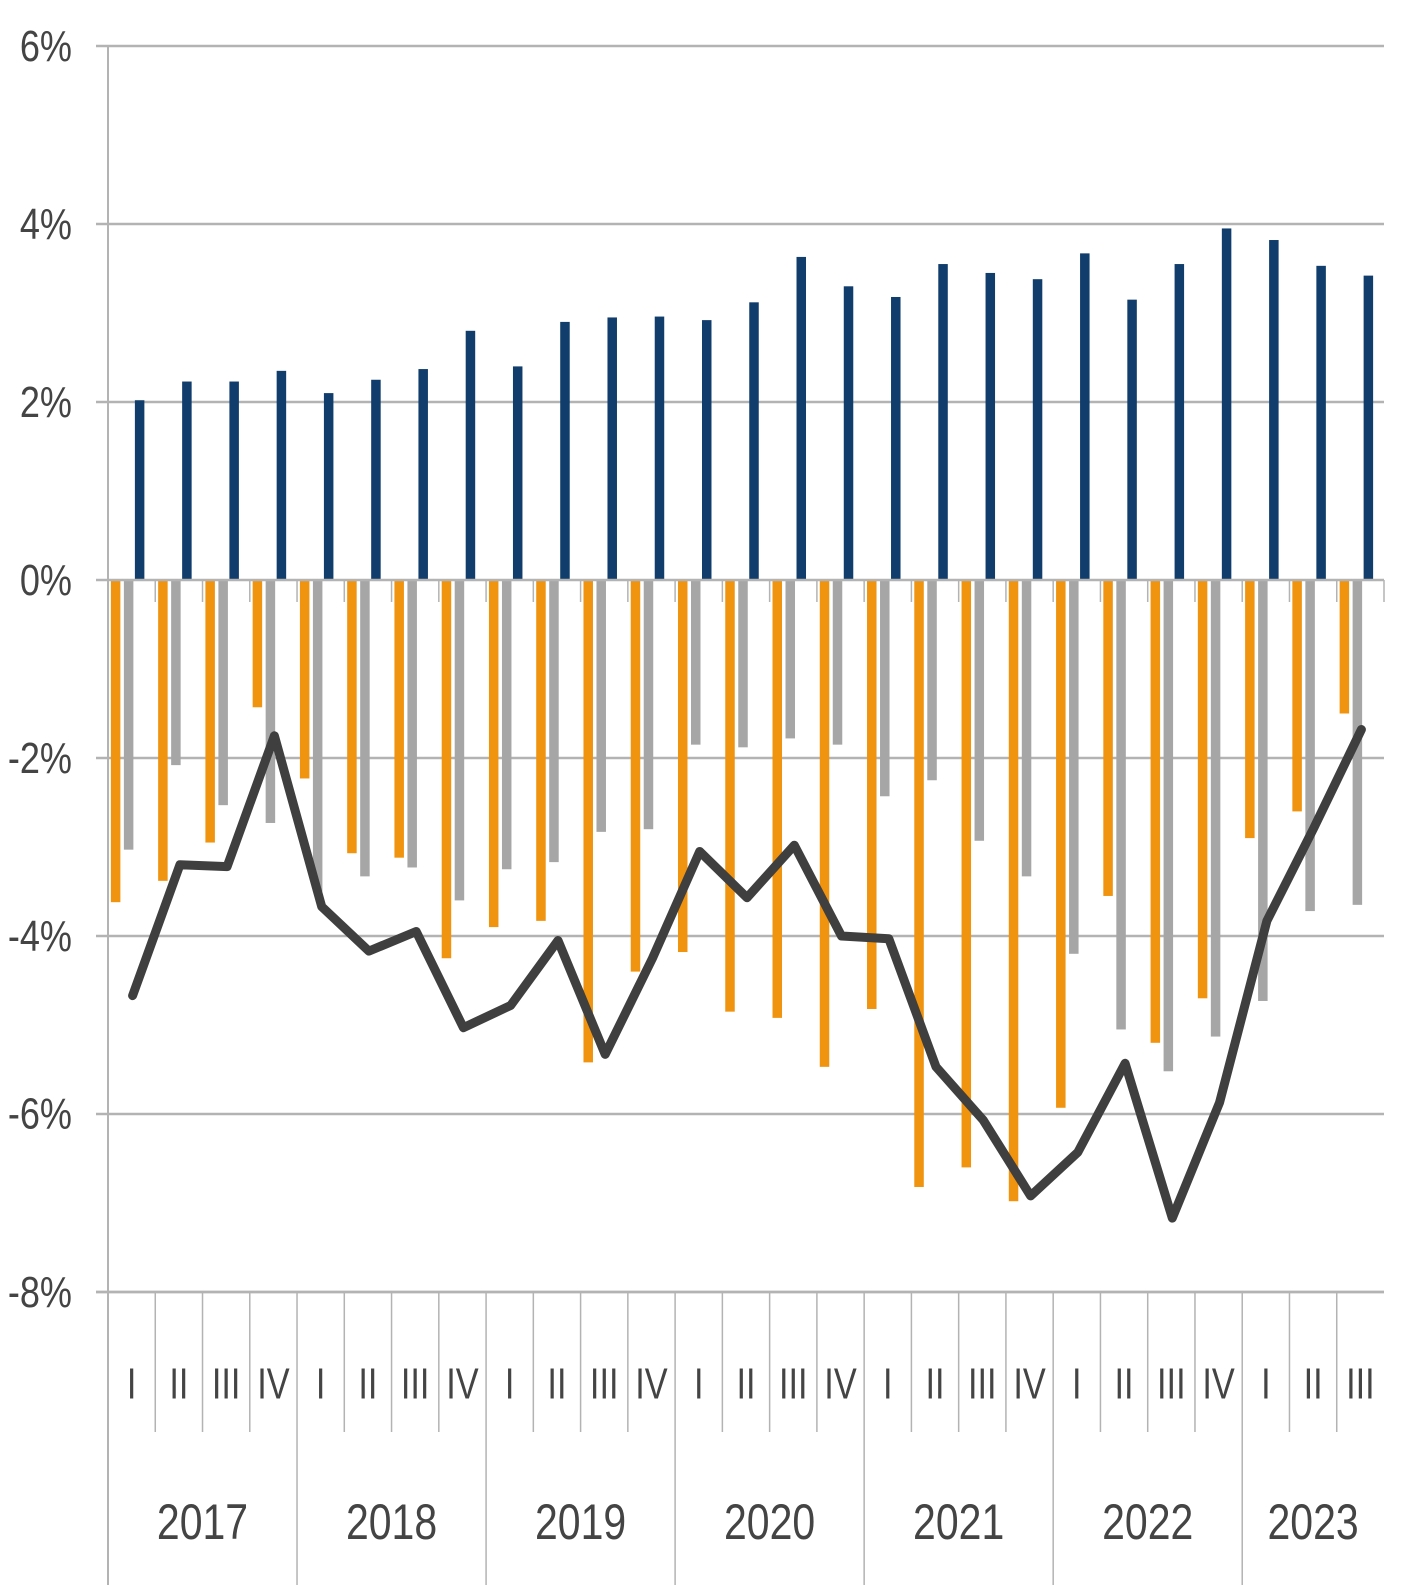  I want to click on y-tick-label: 2%, so click(46, 401).